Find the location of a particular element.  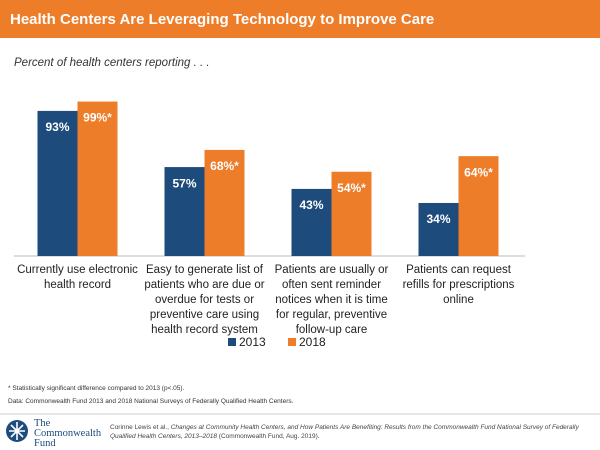

value-label: 68%* is located at coordinates (224, 166).